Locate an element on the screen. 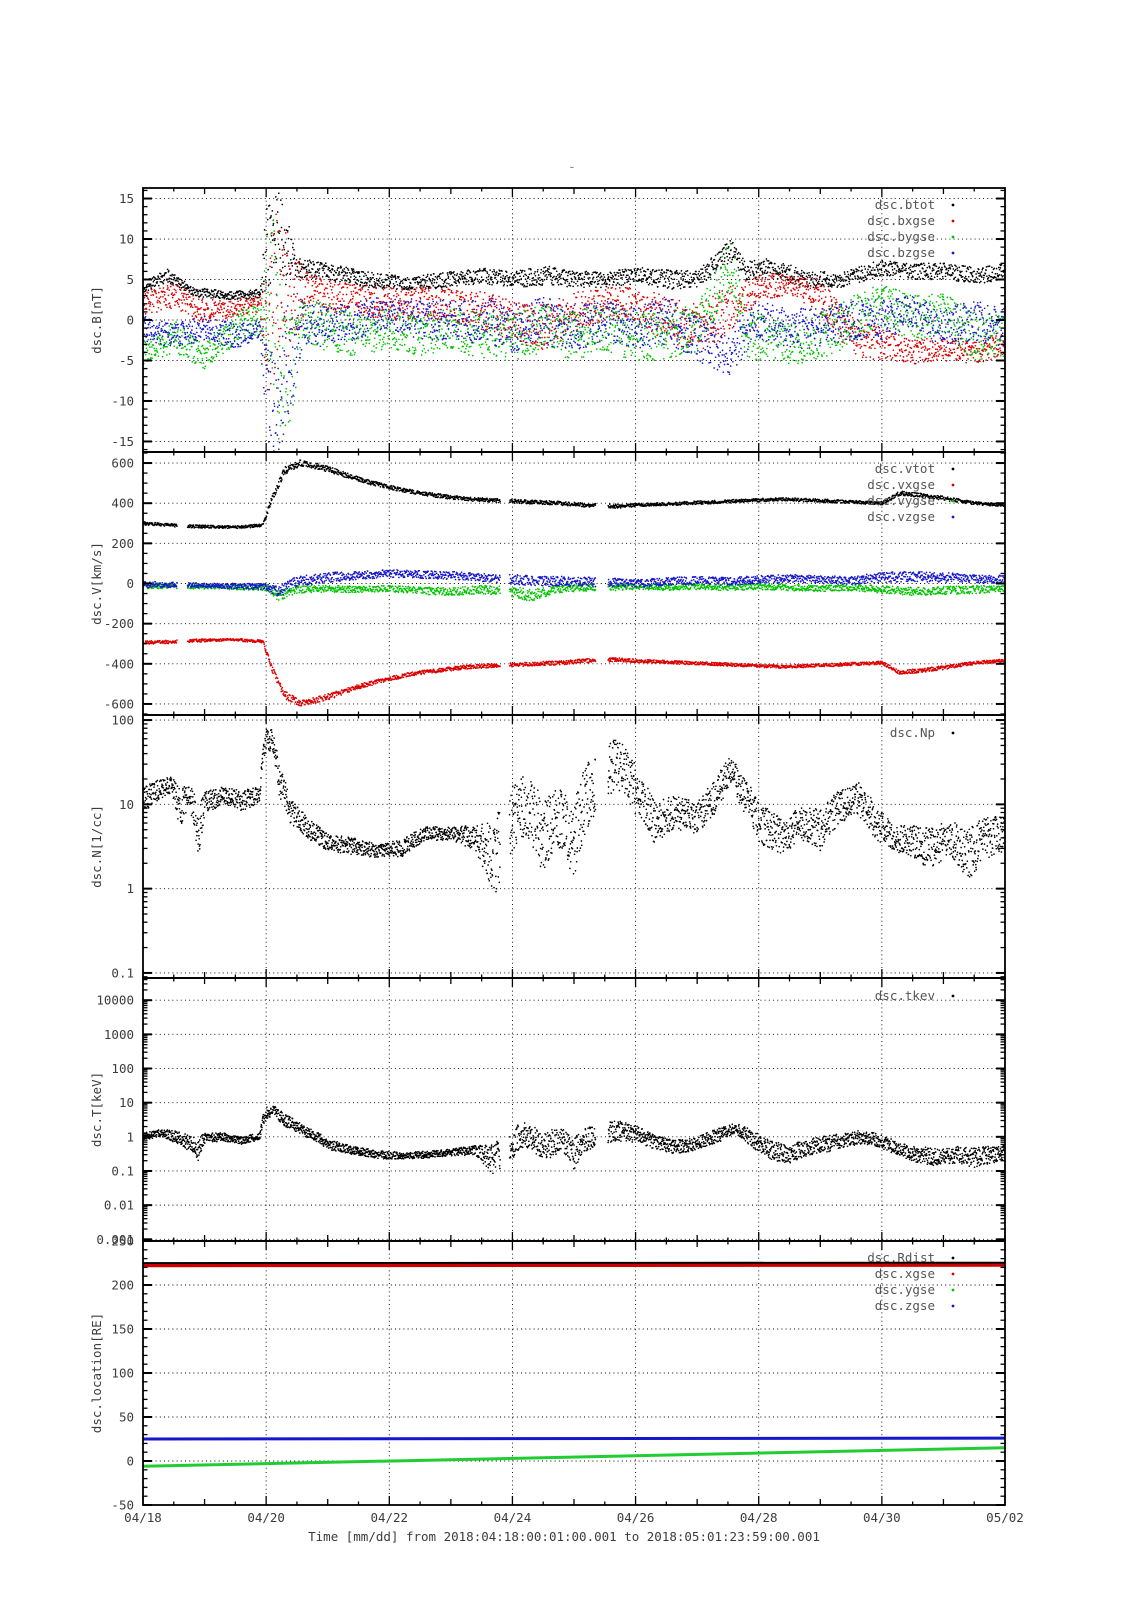 Image resolution: width=1131 pixels, height=1600 pixels. legend-label: dsc.tkev is located at coordinates (905, 995).